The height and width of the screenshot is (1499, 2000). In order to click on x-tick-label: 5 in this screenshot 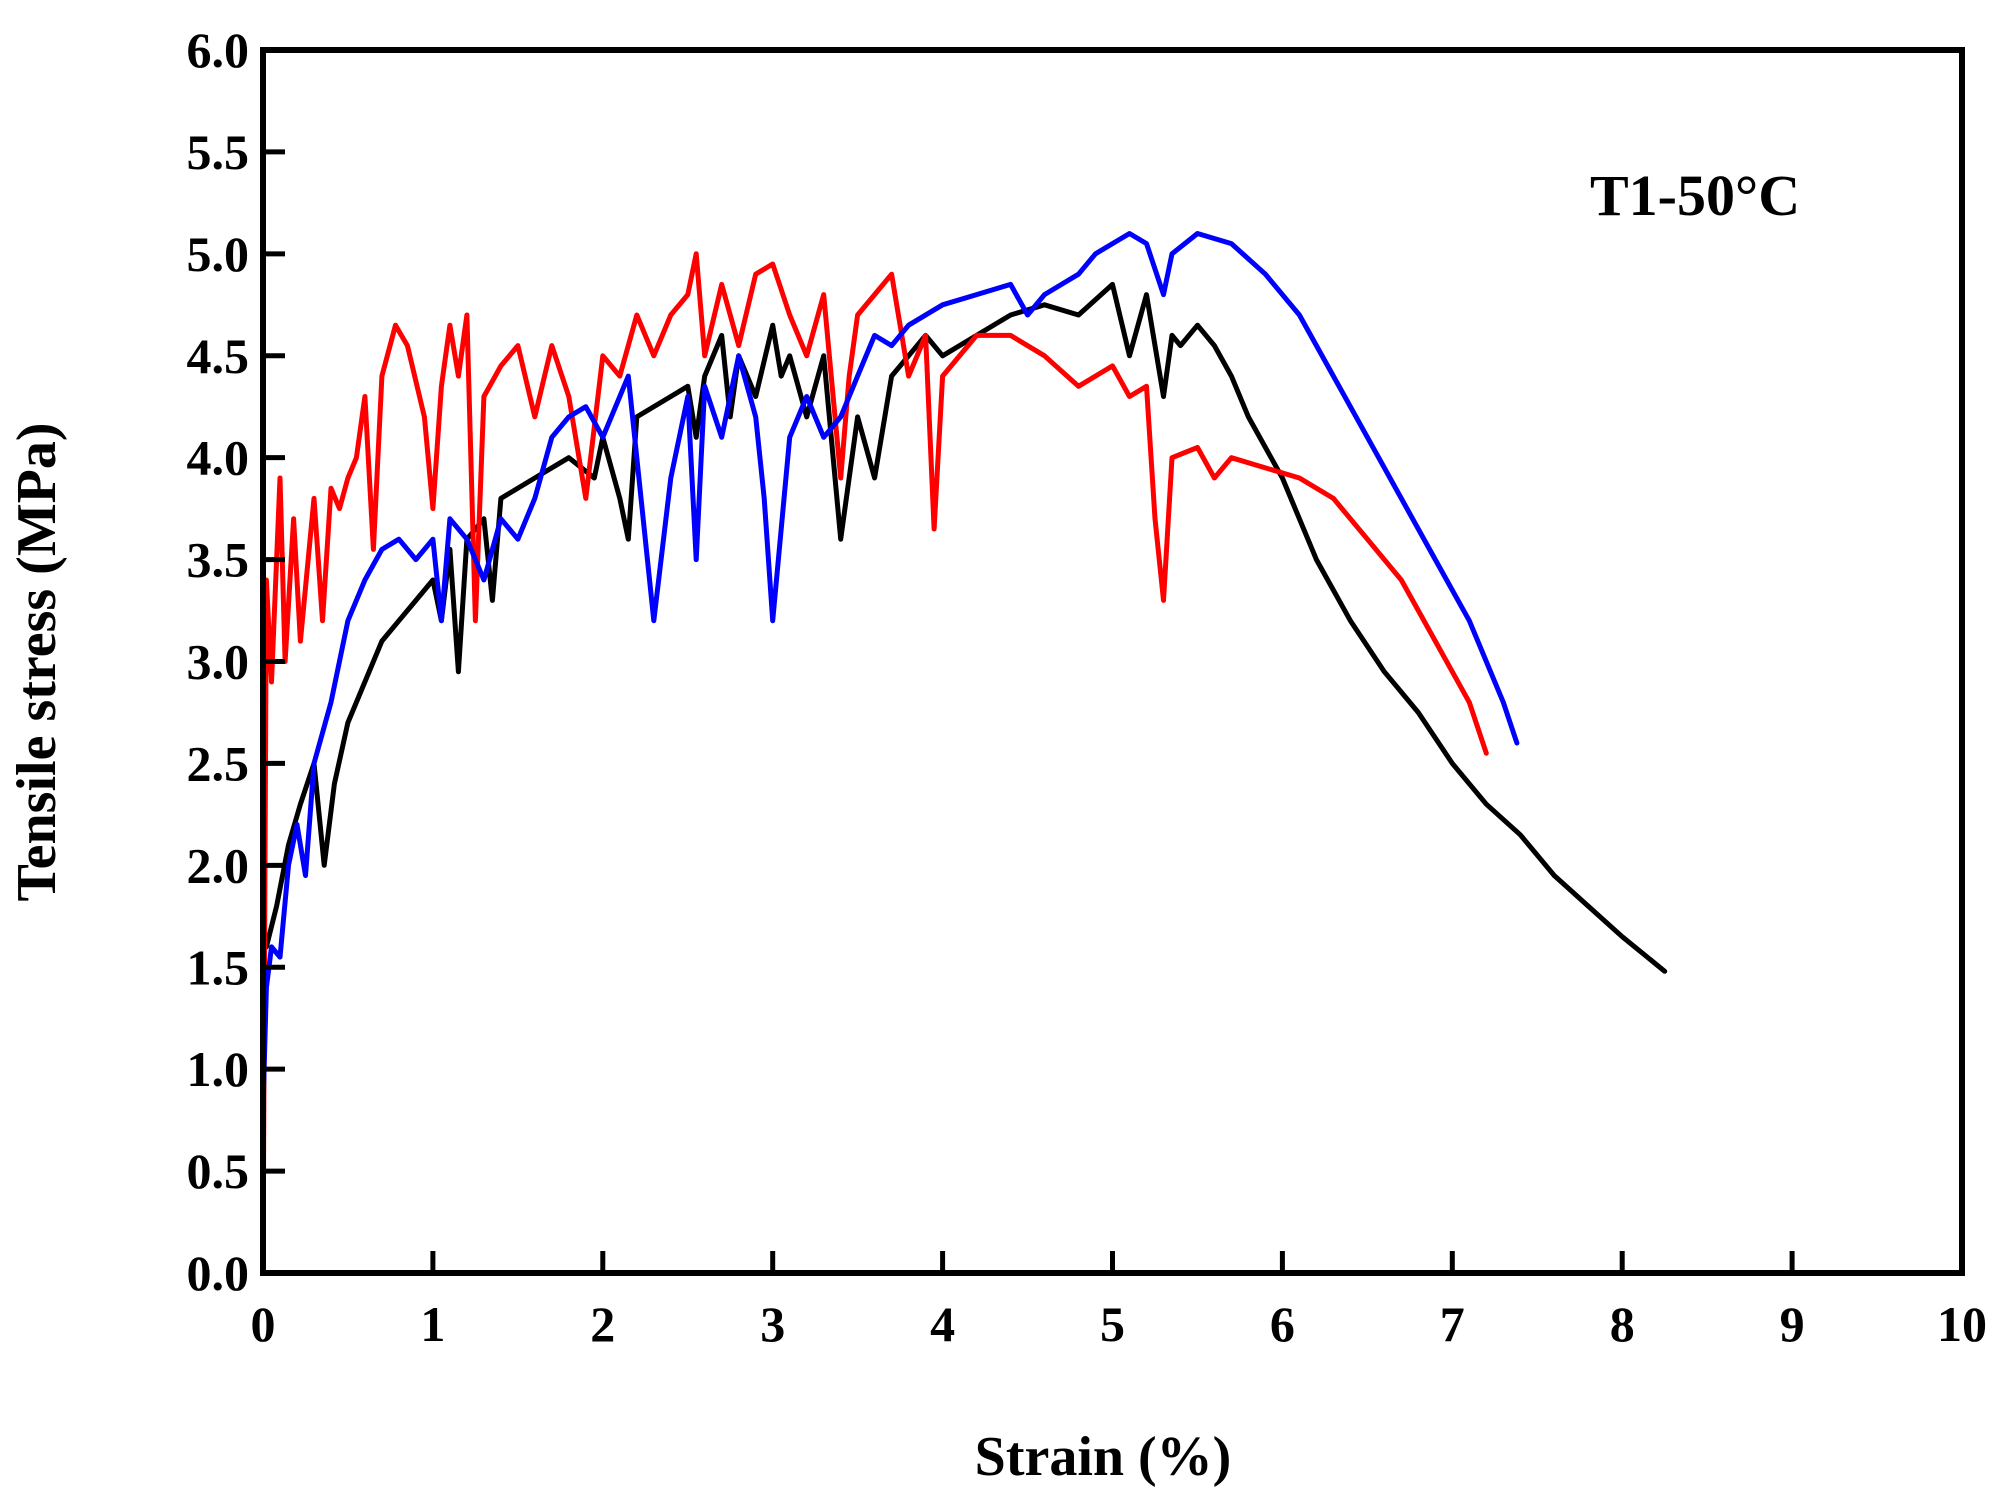, I will do `click(1112, 1324)`.